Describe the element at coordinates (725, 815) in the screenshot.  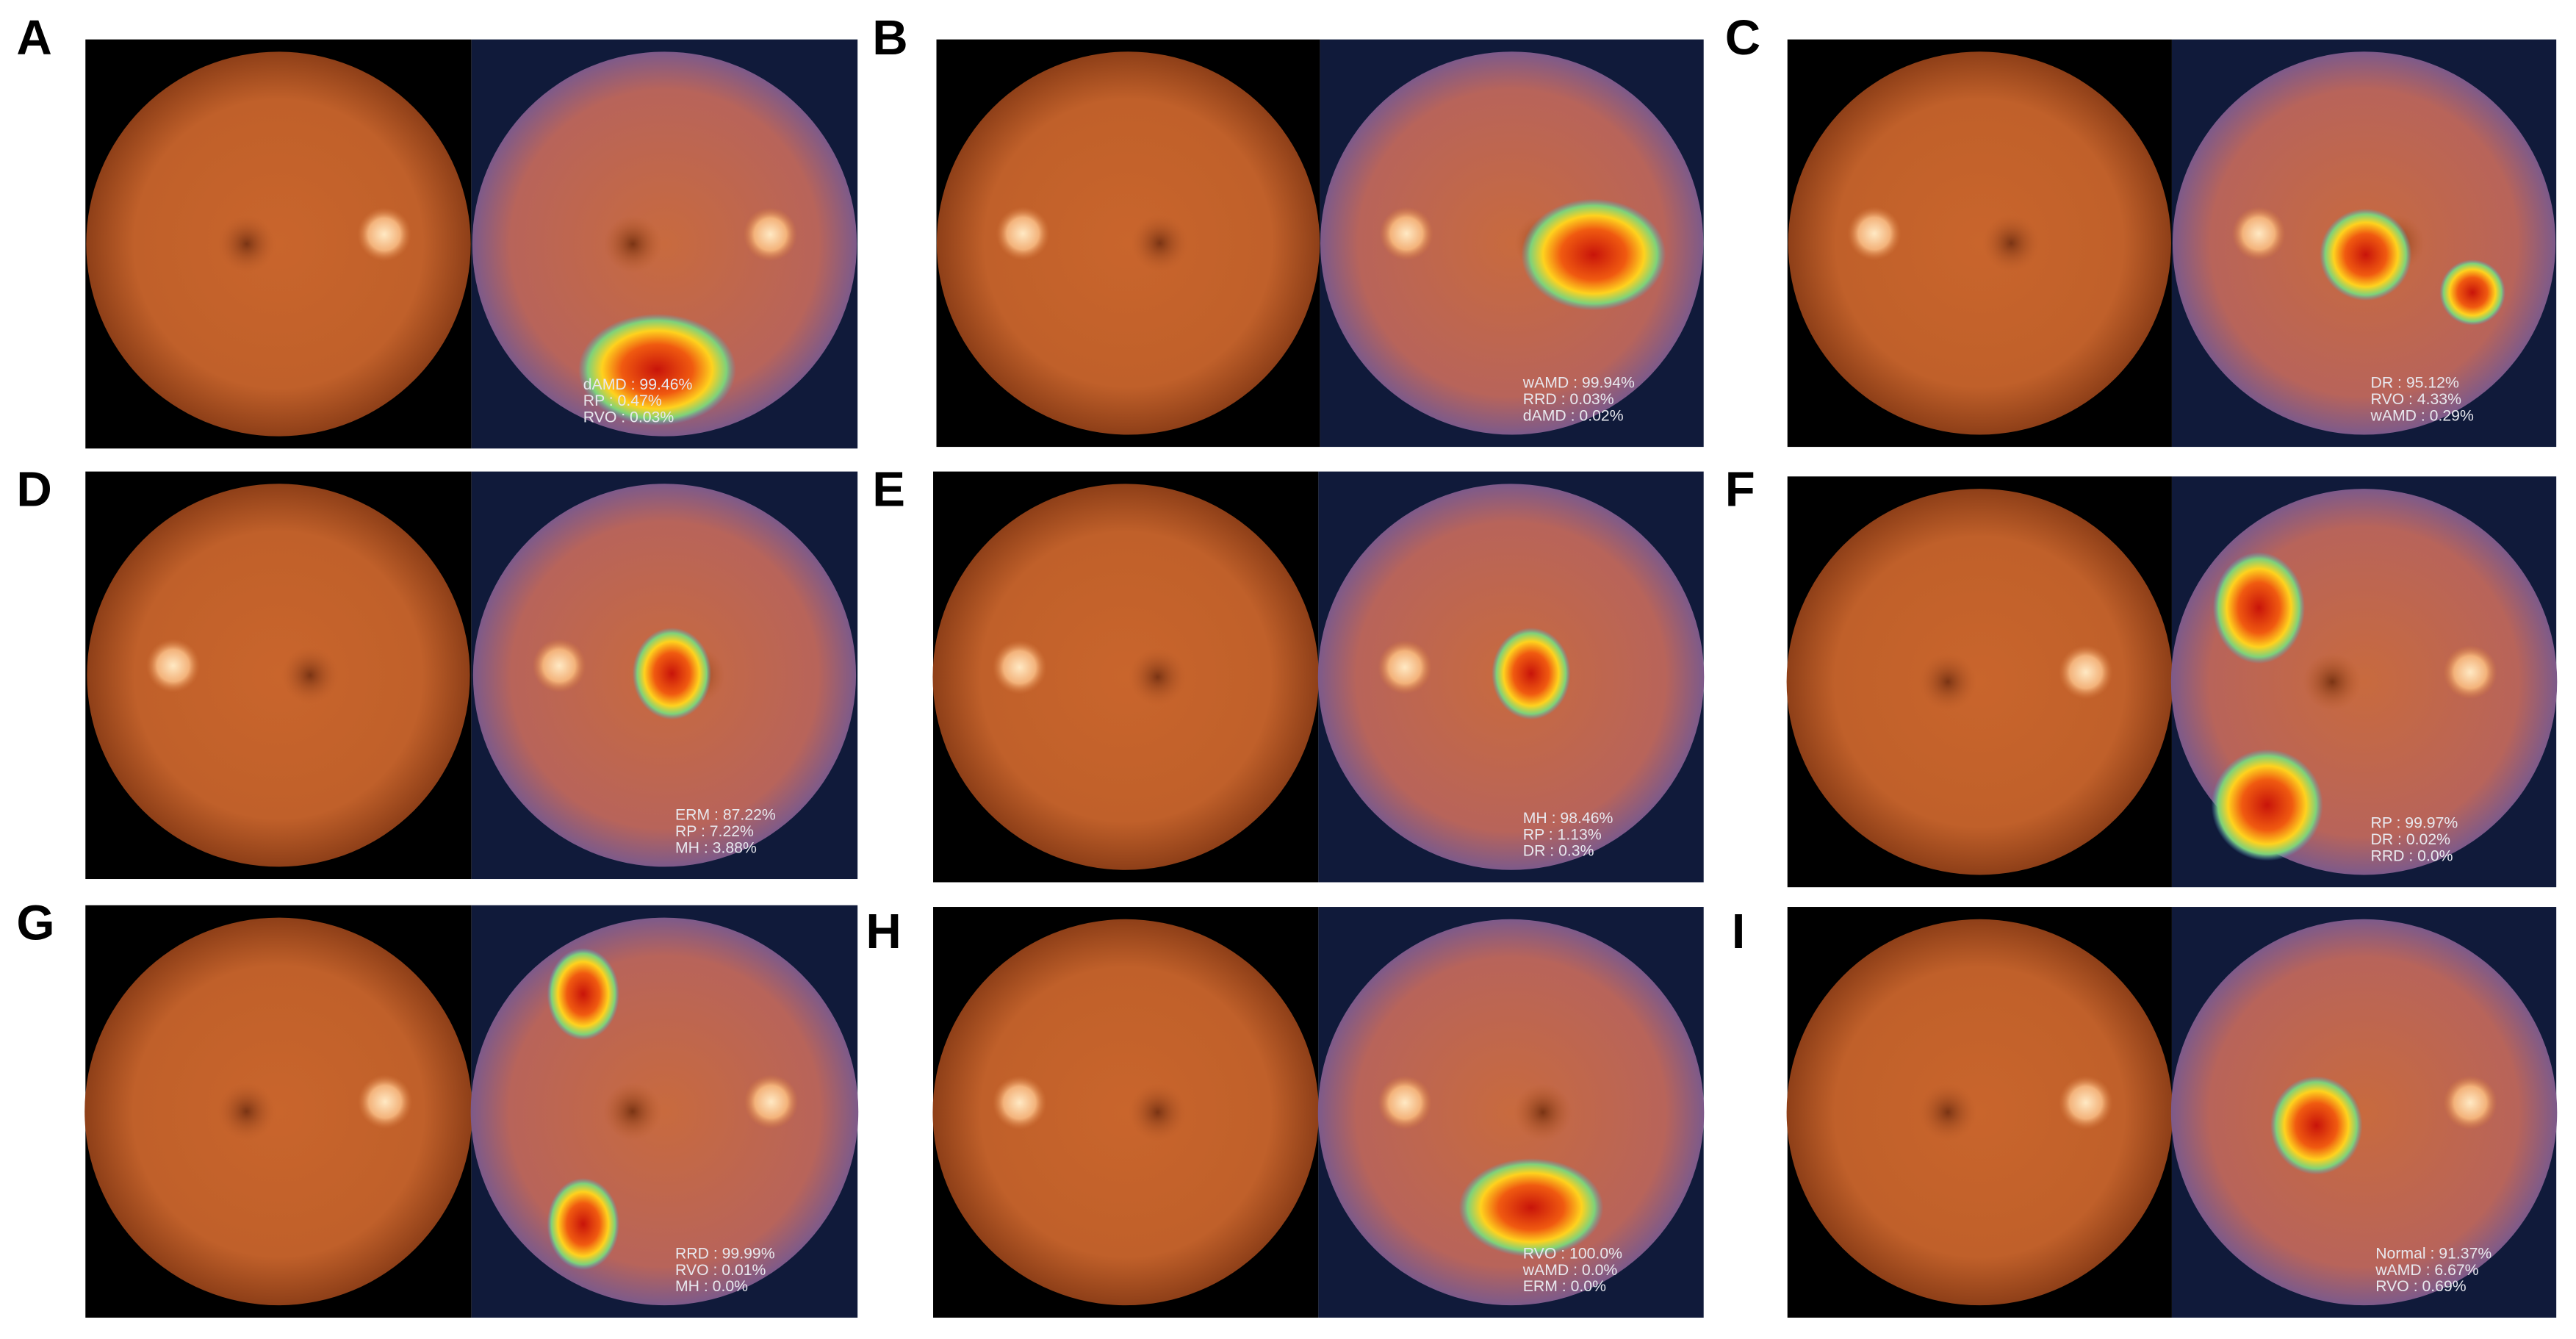
I see `prediction-text: ERM : 87.22%` at that location.